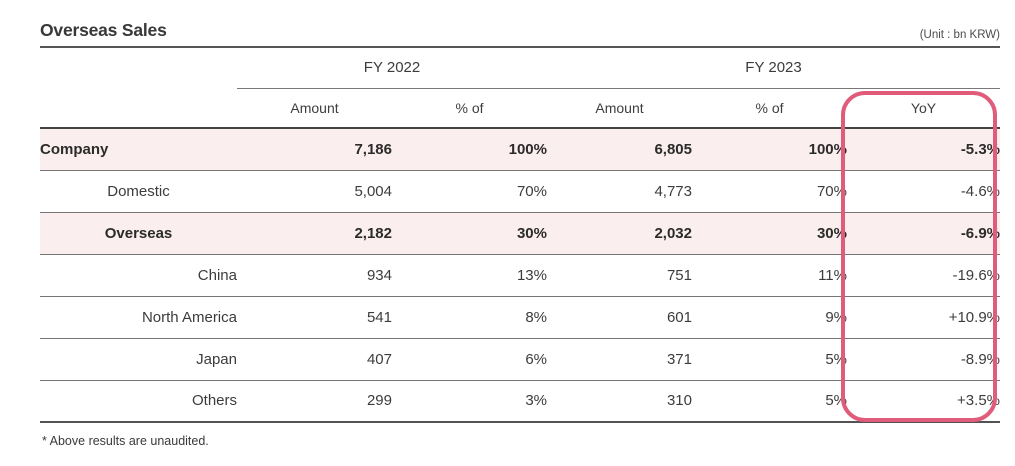 Image resolution: width=1015 pixels, height=466 pixels. What do you see at coordinates (923, 149) in the screenshot?
I see `cell-yoy: -5.3%` at bounding box center [923, 149].